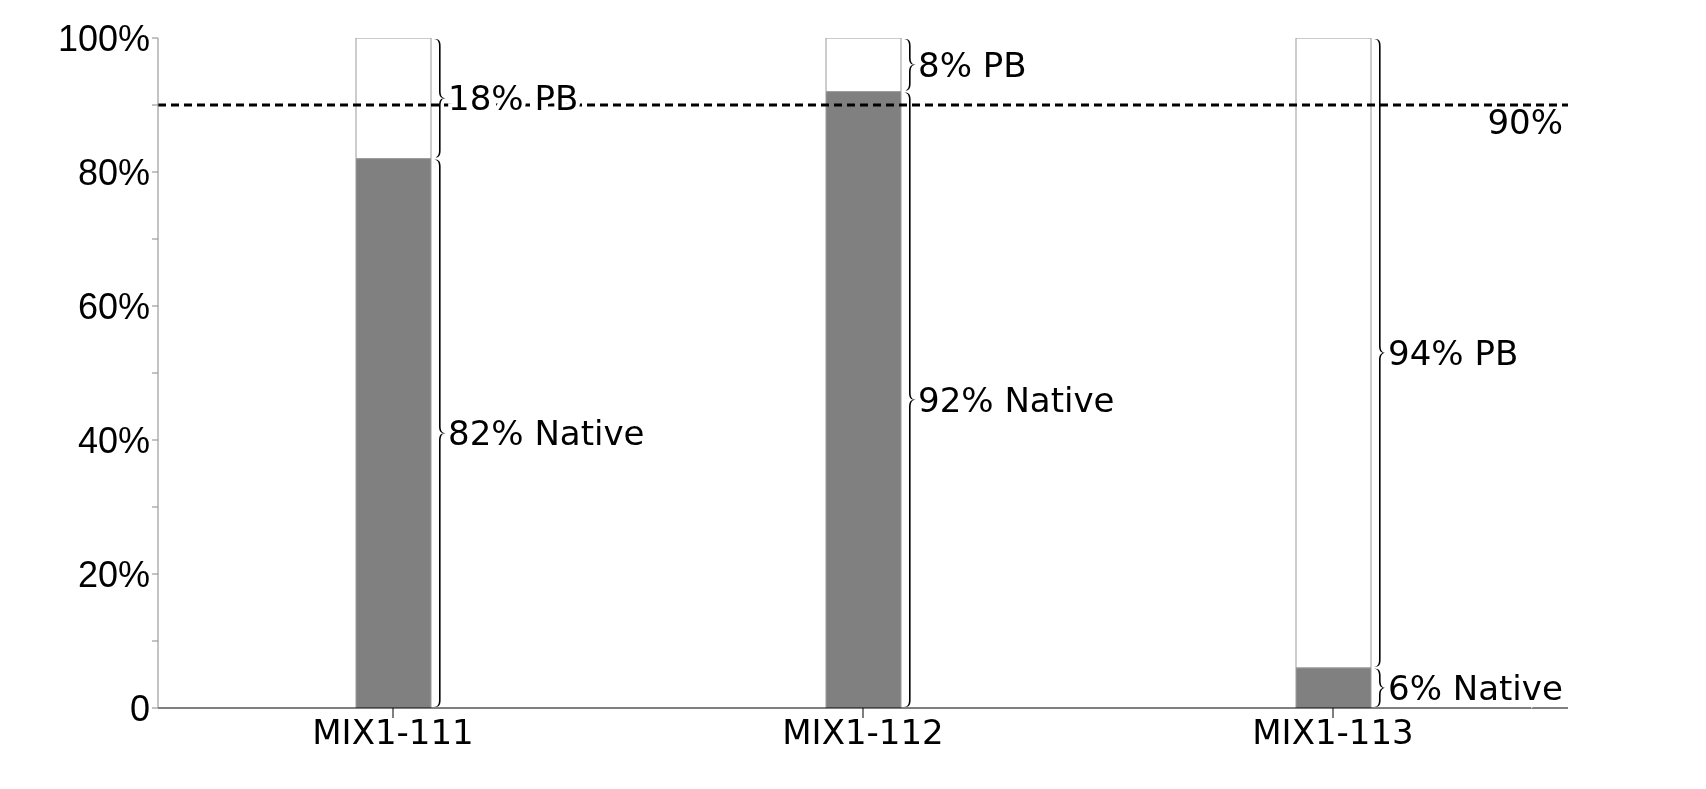 The width and height of the screenshot is (1706, 789). I want to click on y-tick-label: 20%, so click(113, 574).